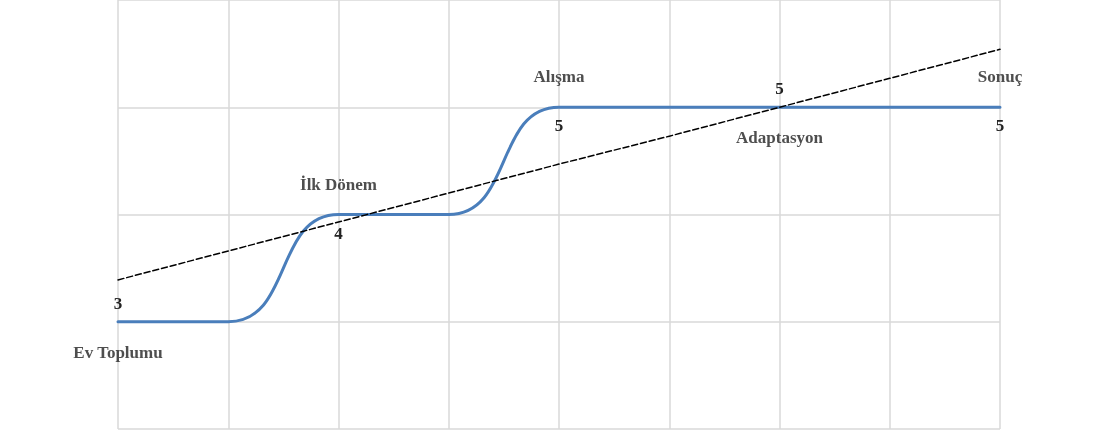 The width and height of the screenshot is (1110, 441). I want to click on annotation: Alışma, so click(559, 77).